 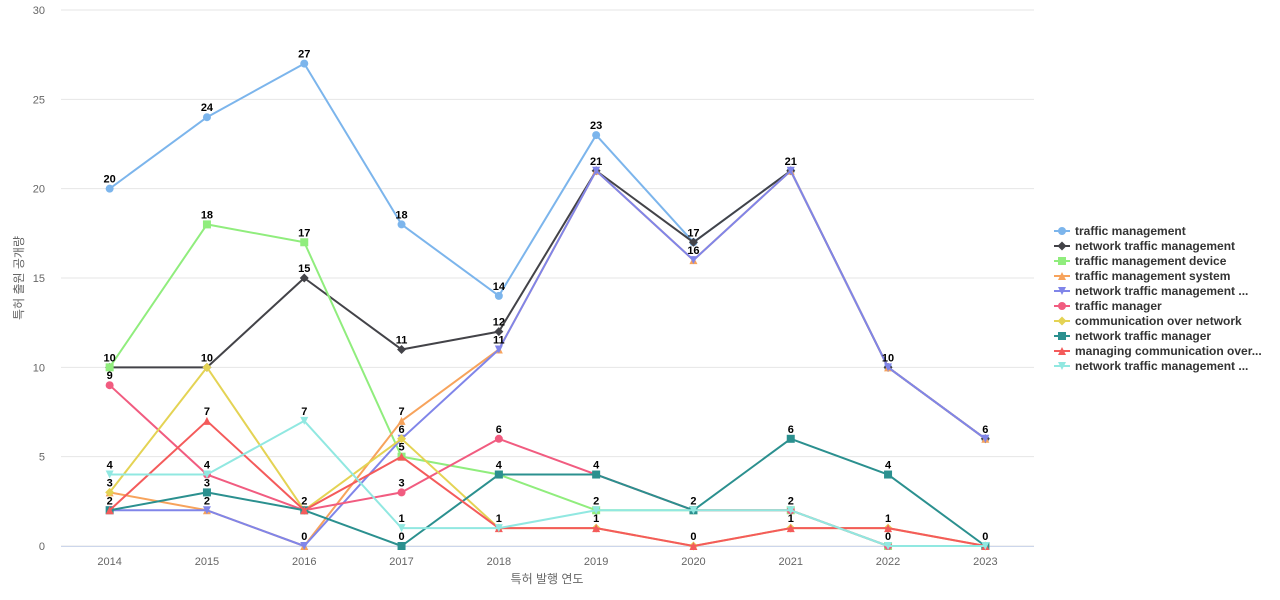 What do you see at coordinates (596, 562) in the screenshot?
I see `x-tick-label: 2019` at bounding box center [596, 562].